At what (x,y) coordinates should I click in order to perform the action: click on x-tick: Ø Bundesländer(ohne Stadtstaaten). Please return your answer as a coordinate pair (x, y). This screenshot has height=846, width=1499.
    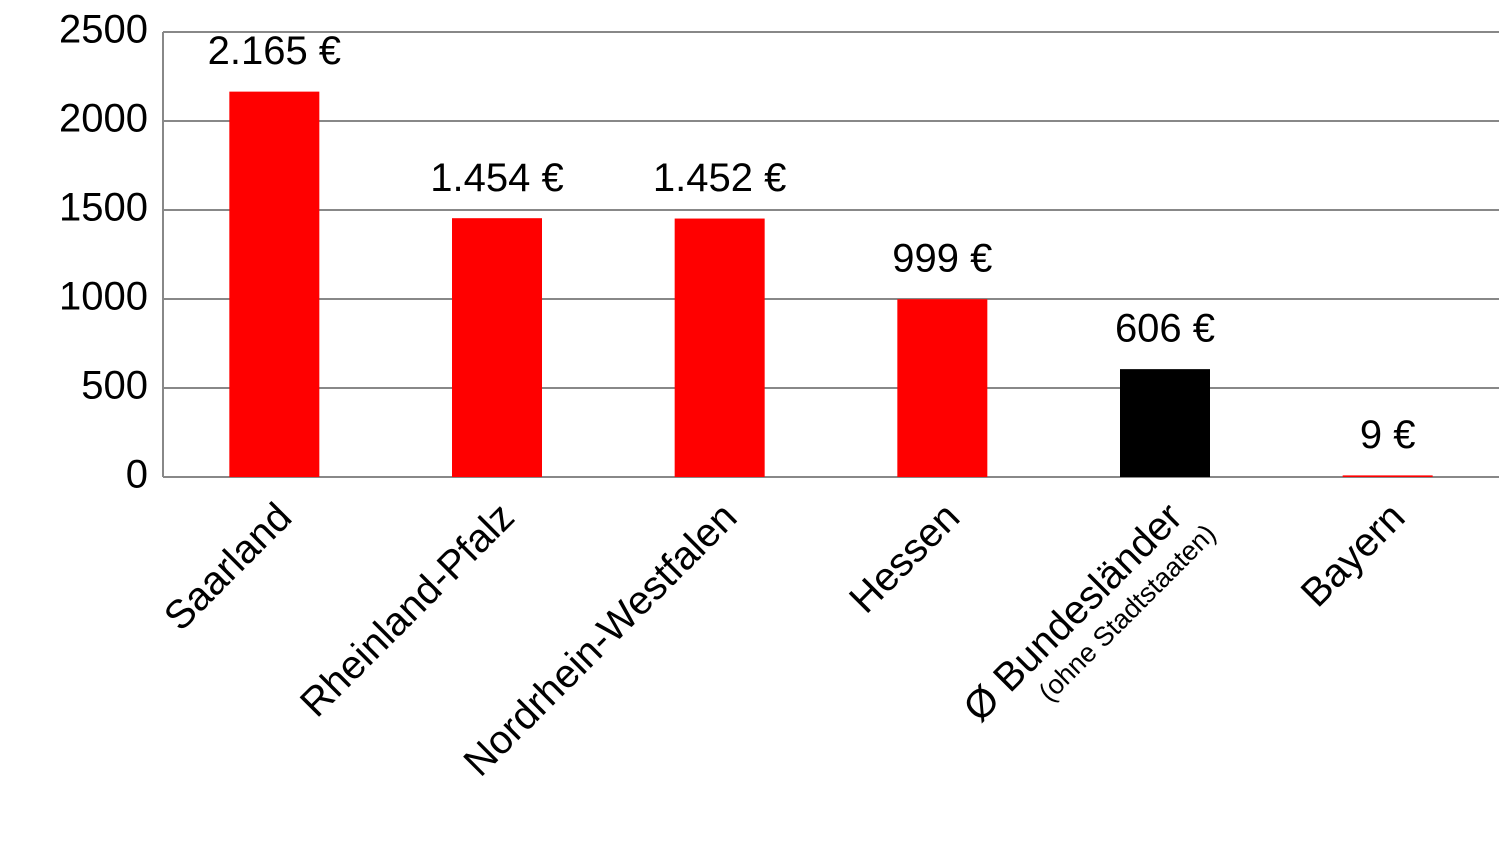
    Looking at the image, I should click on (1088, 613).